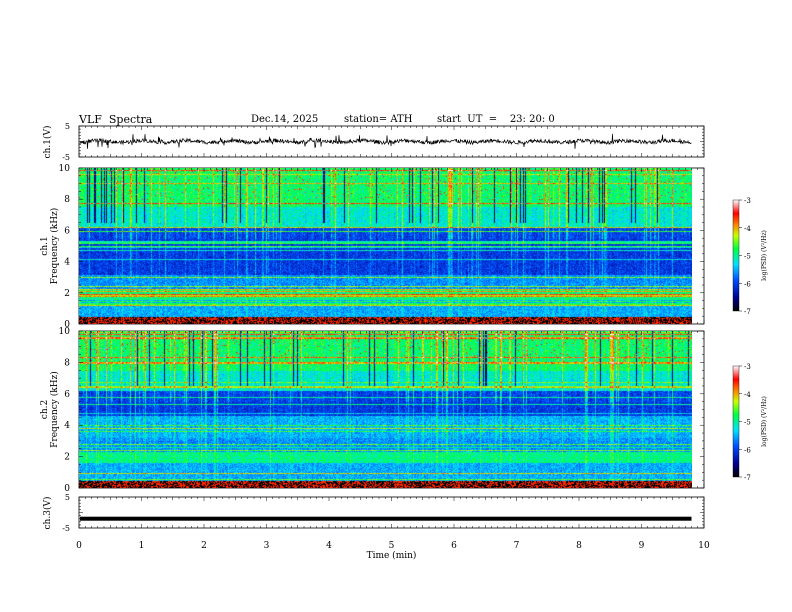  Describe the element at coordinates (704, 546) in the screenshot. I see `x-tick-label: 10` at that location.